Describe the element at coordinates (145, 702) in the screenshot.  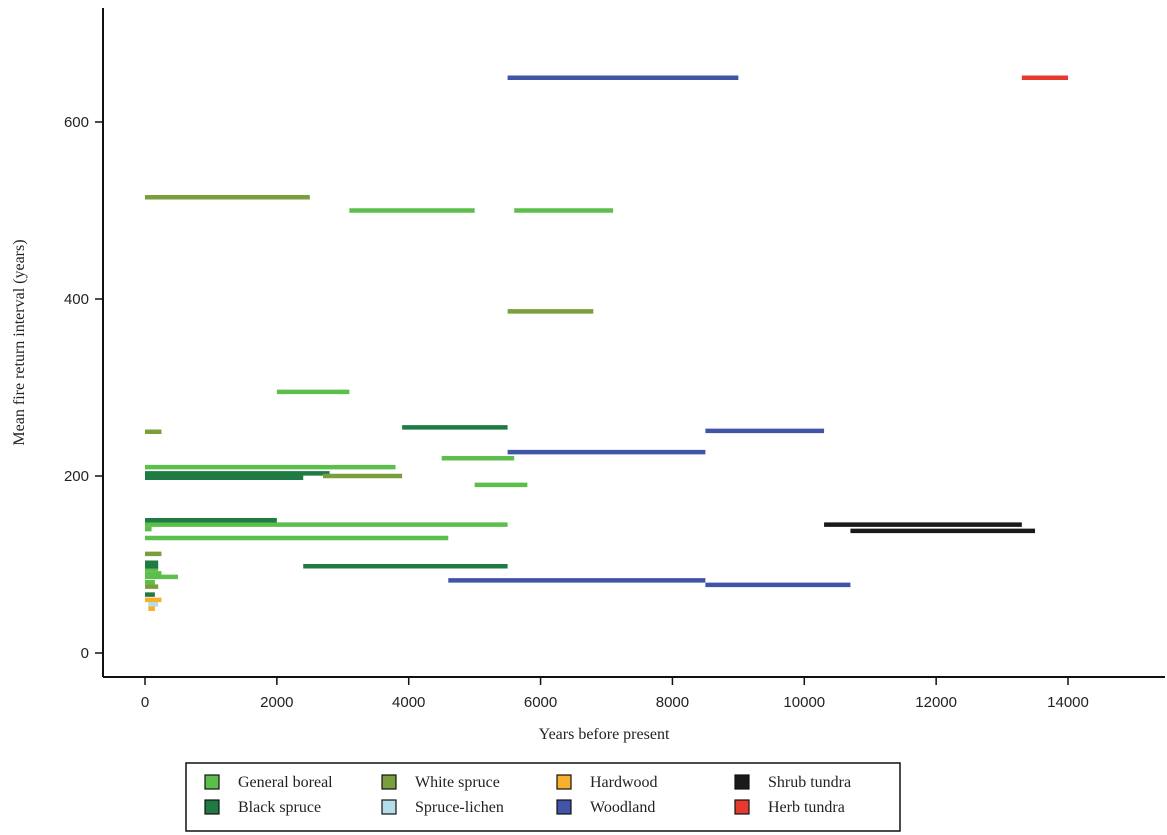
I see `x-tick-label: 0` at that location.